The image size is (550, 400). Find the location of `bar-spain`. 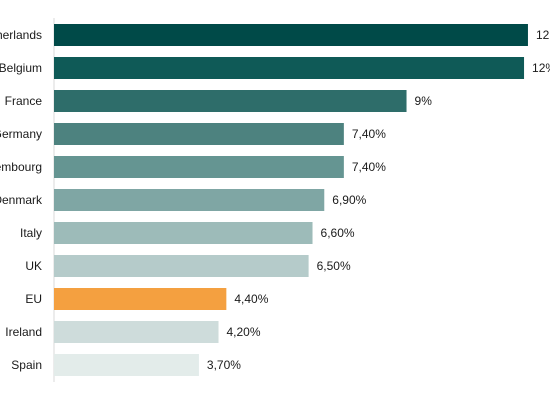

bar-spain is located at coordinates (126, 365).